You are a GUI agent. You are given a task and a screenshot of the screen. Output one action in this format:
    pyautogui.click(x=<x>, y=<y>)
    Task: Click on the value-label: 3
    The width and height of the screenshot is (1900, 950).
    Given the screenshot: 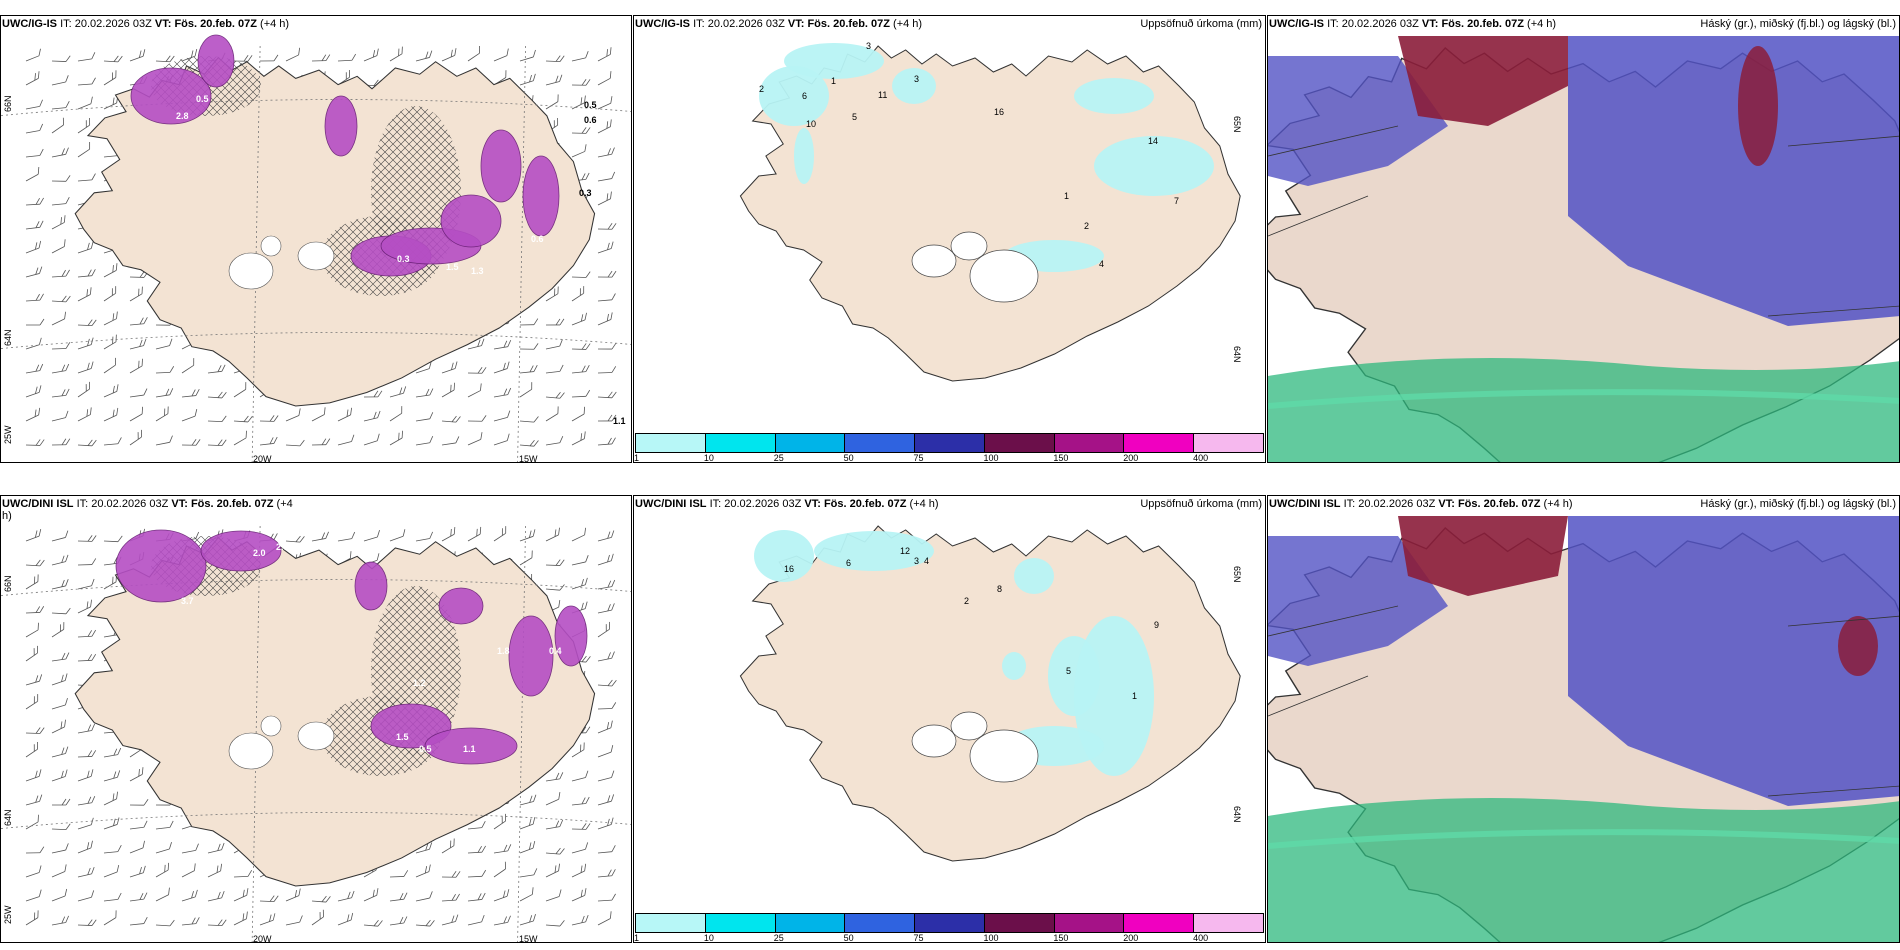 What is the action you would take?
    pyautogui.click(x=917, y=79)
    